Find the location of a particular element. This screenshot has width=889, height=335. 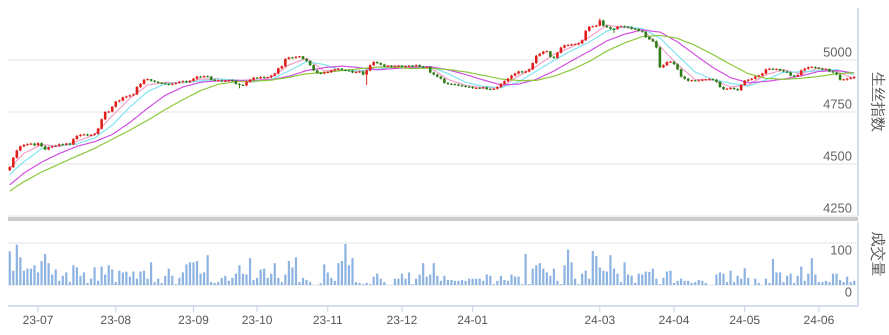

y-tick-label: 4500 is located at coordinates (837, 156).